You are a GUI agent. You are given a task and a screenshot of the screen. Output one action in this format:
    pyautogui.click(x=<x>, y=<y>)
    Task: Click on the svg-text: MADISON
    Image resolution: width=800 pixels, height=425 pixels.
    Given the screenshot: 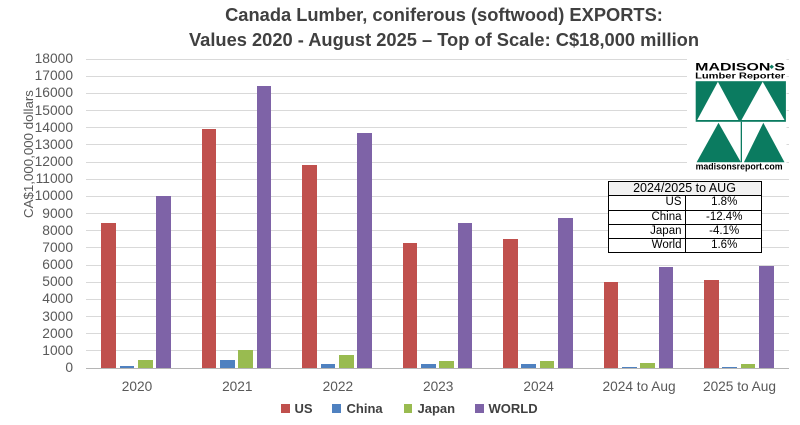 What is the action you would take?
    pyautogui.click(x=732, y=68)
    